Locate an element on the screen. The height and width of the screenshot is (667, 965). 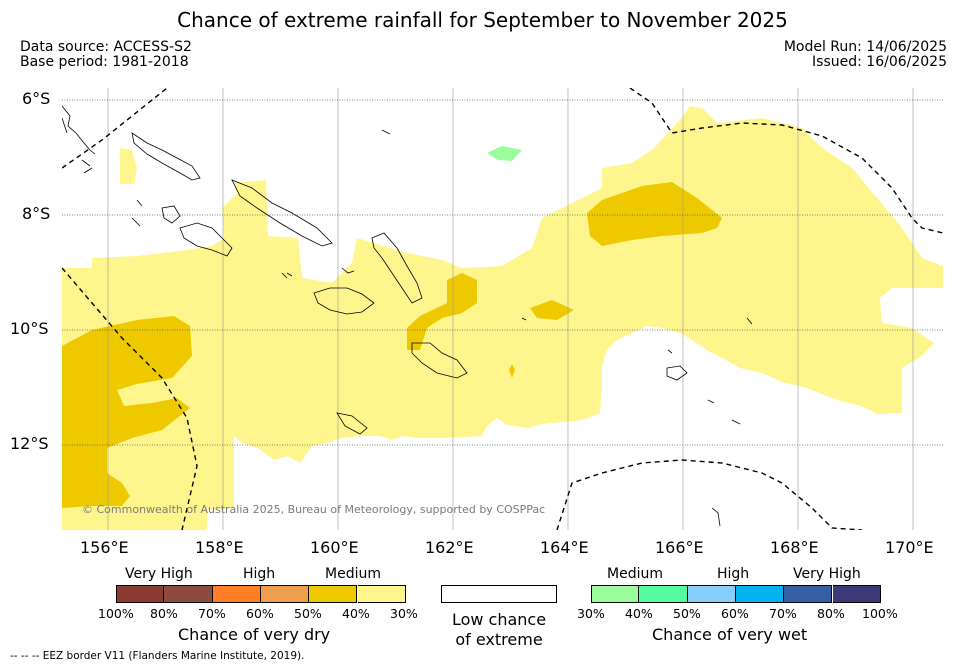
lon-label-158e: 158°E is located at coordinates (219, 547).